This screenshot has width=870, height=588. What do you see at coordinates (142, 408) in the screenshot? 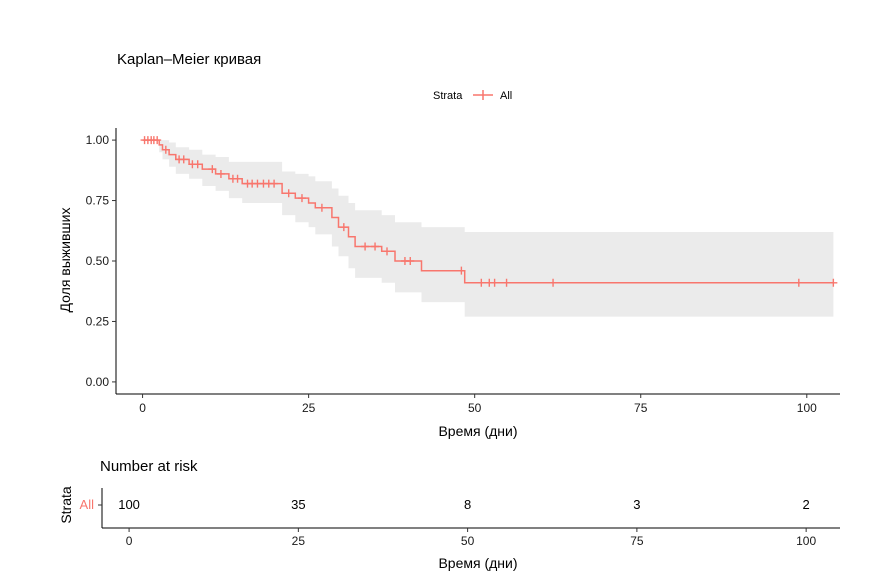
I see `x-tick-label: 0` at bounding box center [142, 408].